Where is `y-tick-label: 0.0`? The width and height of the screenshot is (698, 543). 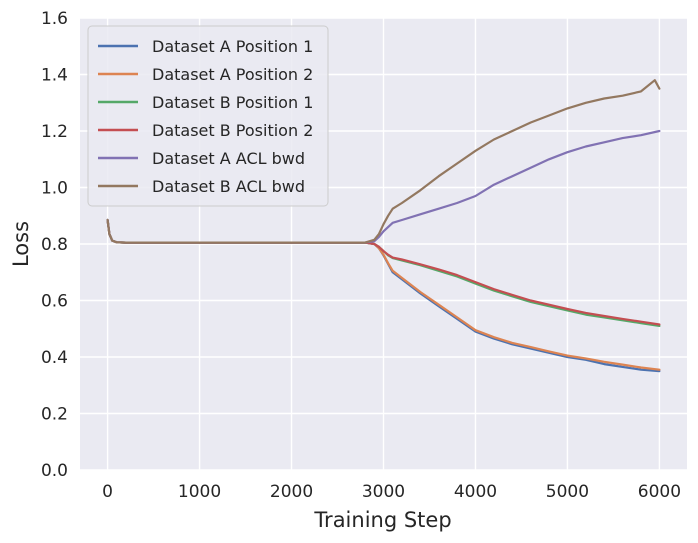
y-tick-label: 0.0 is located at coordinates (54, 471).